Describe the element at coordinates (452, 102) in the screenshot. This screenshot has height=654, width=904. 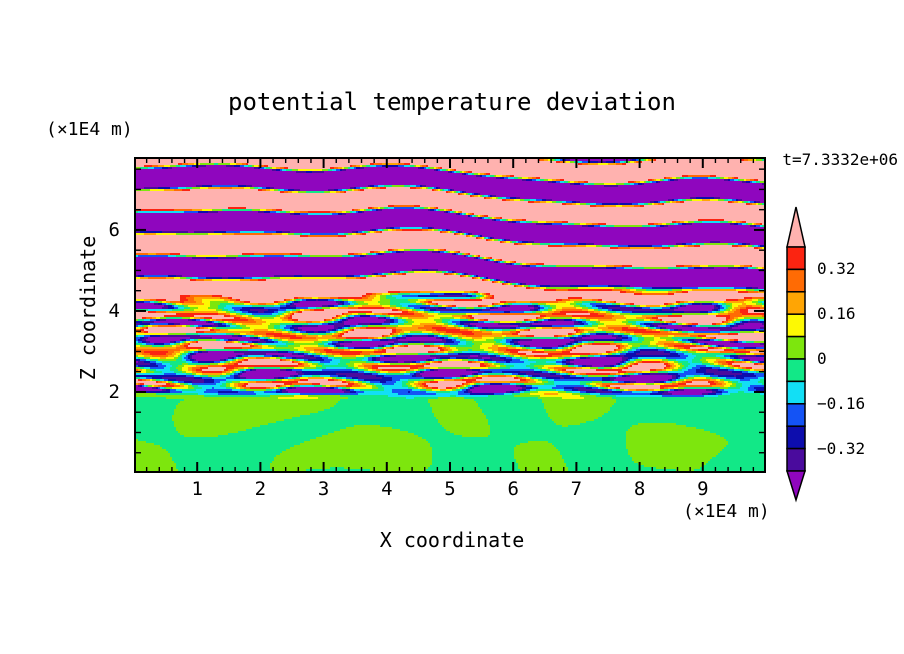
I see `chart-title: potential temperature deviation` at that location.